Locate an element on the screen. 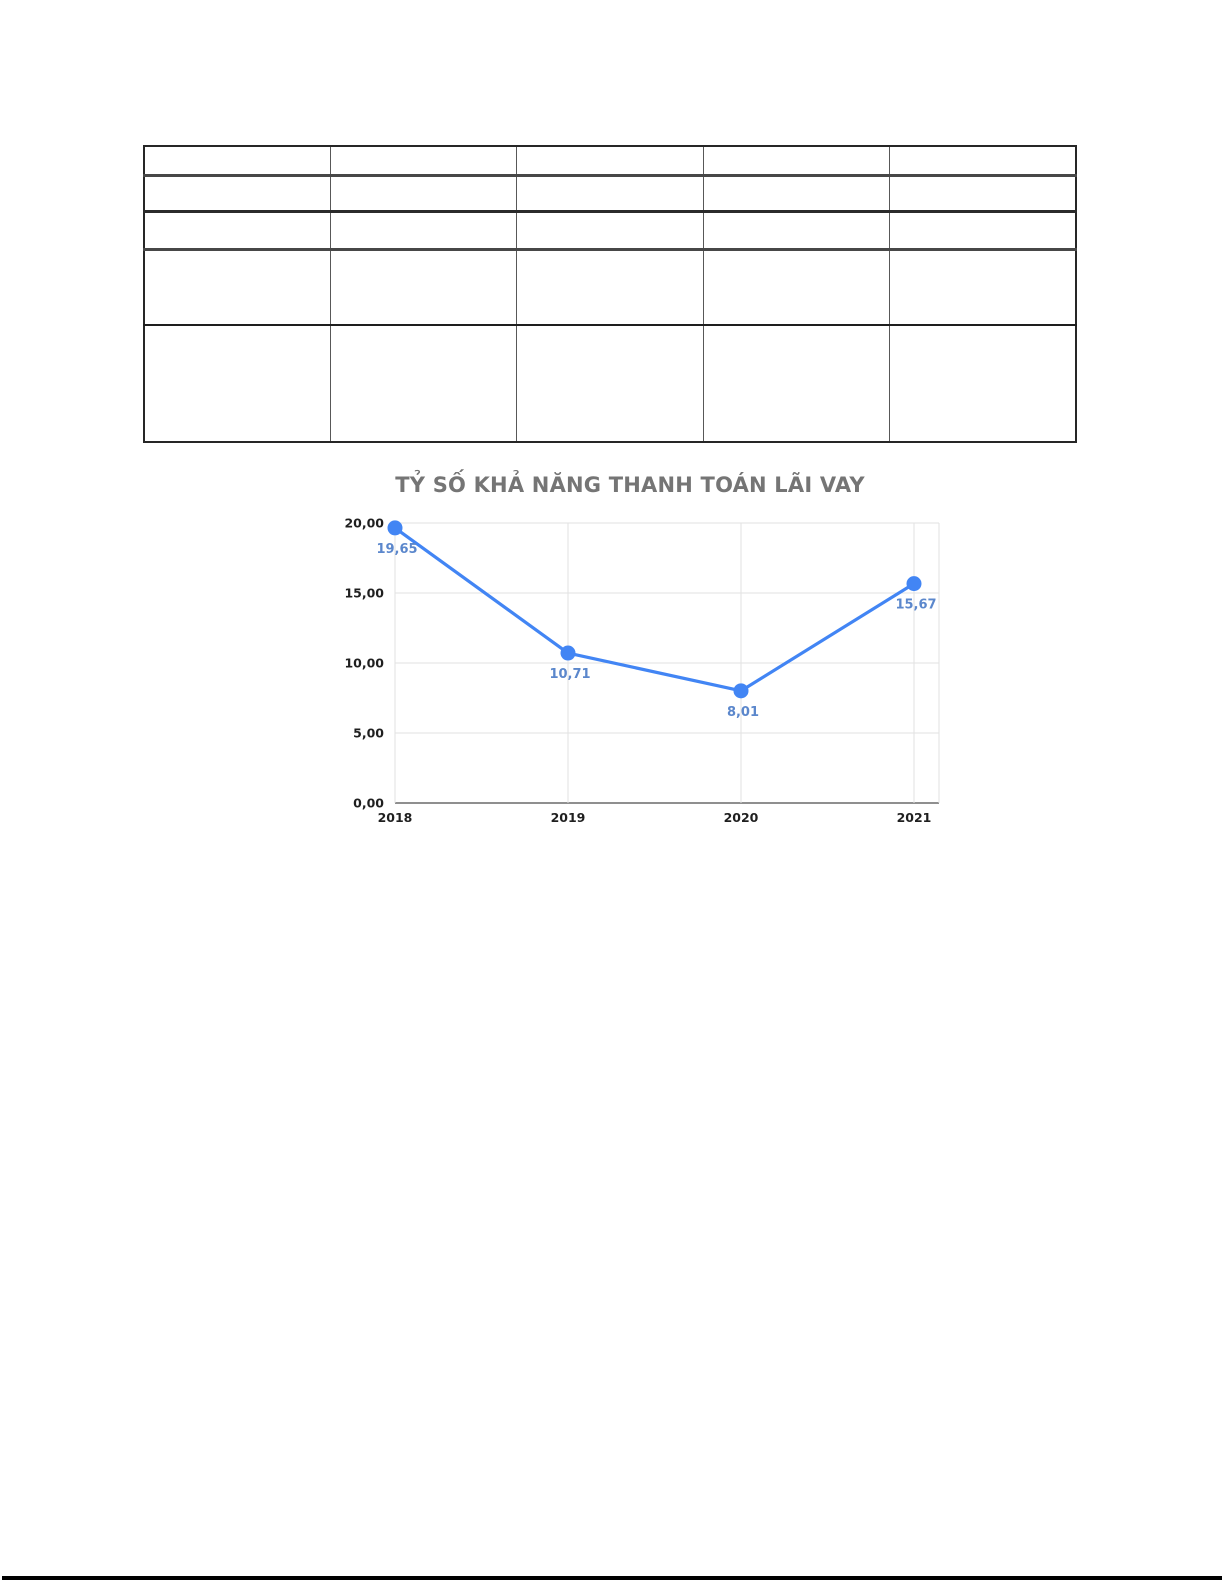 The image size is (1225, 1585). data-point-2020 is located at coordinates (741, 691).